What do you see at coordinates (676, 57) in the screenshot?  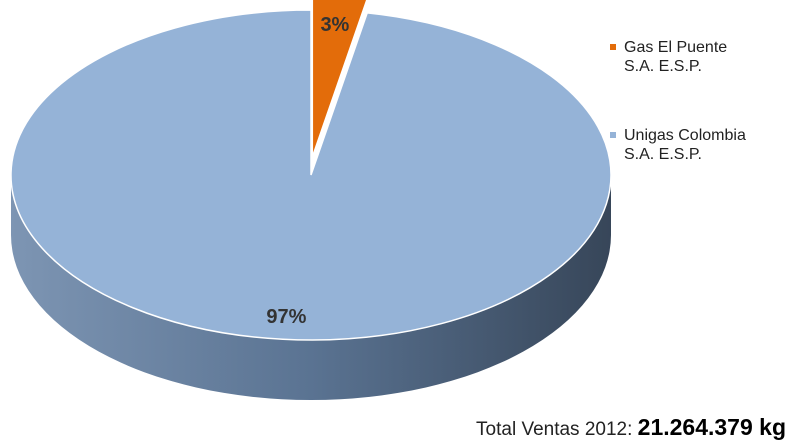 I see `legend-label: Gas El Puente S.A. E.S.P.` at bounding box center [676, 57].